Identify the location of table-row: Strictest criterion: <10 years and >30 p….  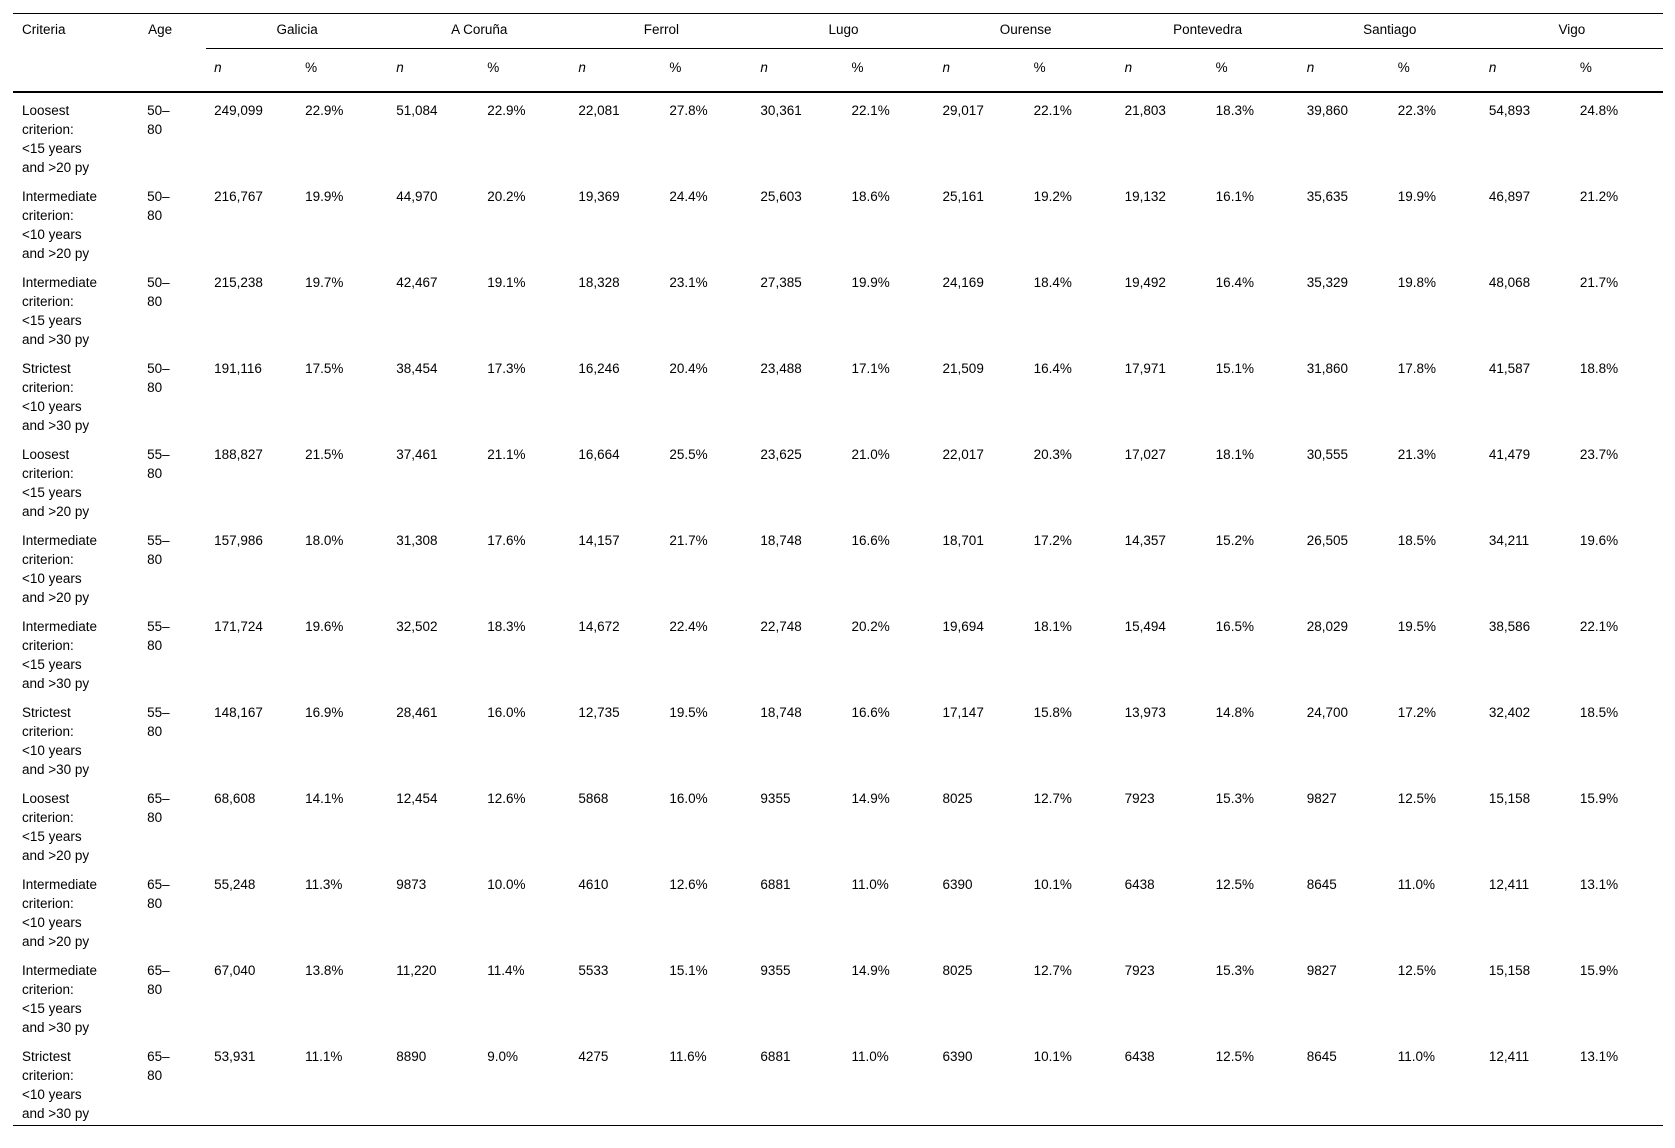
(838, 1082).